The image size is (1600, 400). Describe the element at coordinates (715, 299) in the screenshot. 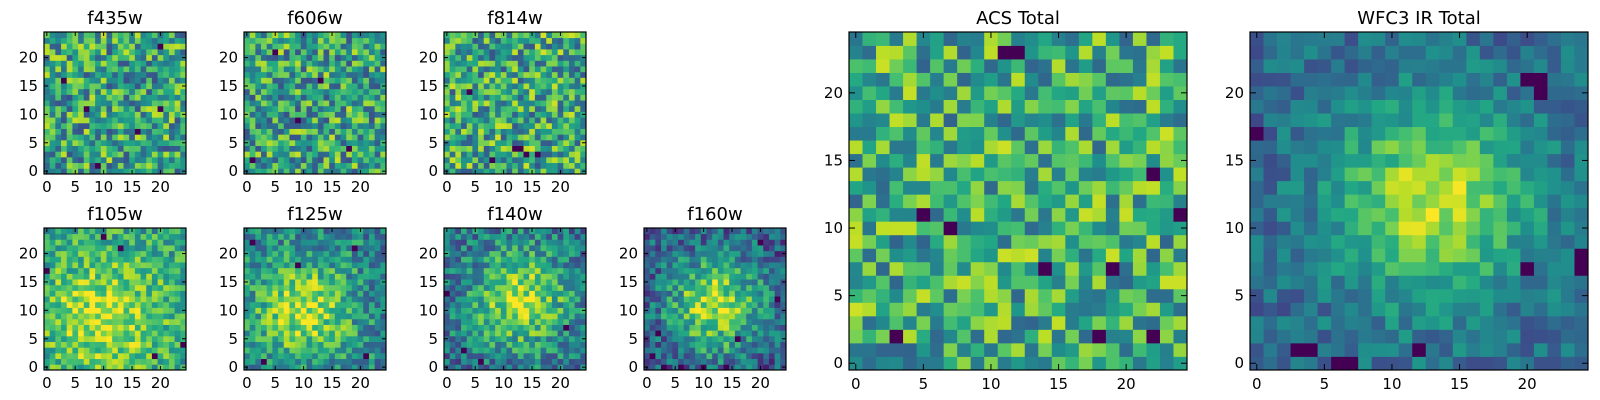

I see `heatmap-cells-f160w` at that location.